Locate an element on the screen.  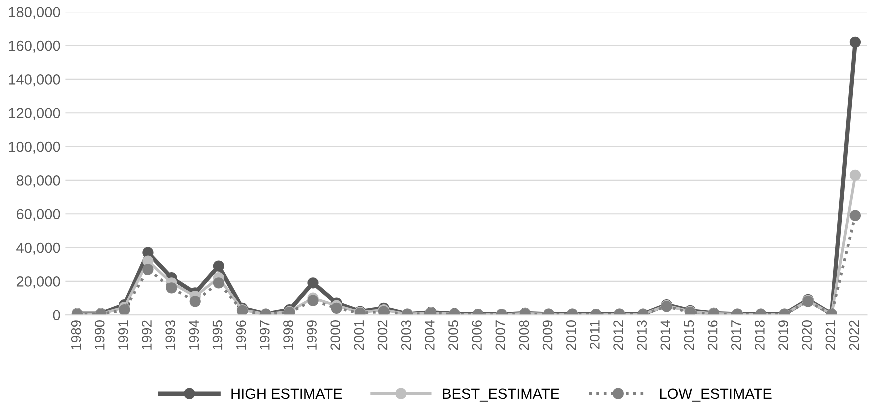
x-tick-label: 2002 is located at coordinates (383, 335).